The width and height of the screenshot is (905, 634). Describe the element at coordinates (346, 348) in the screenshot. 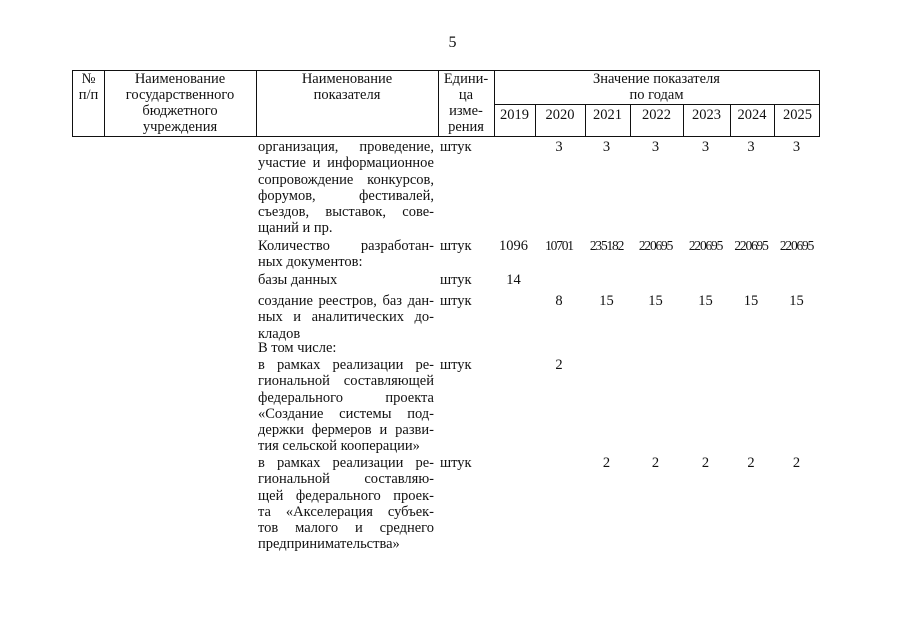

I see `indicator-name: В том числе:` at that location.